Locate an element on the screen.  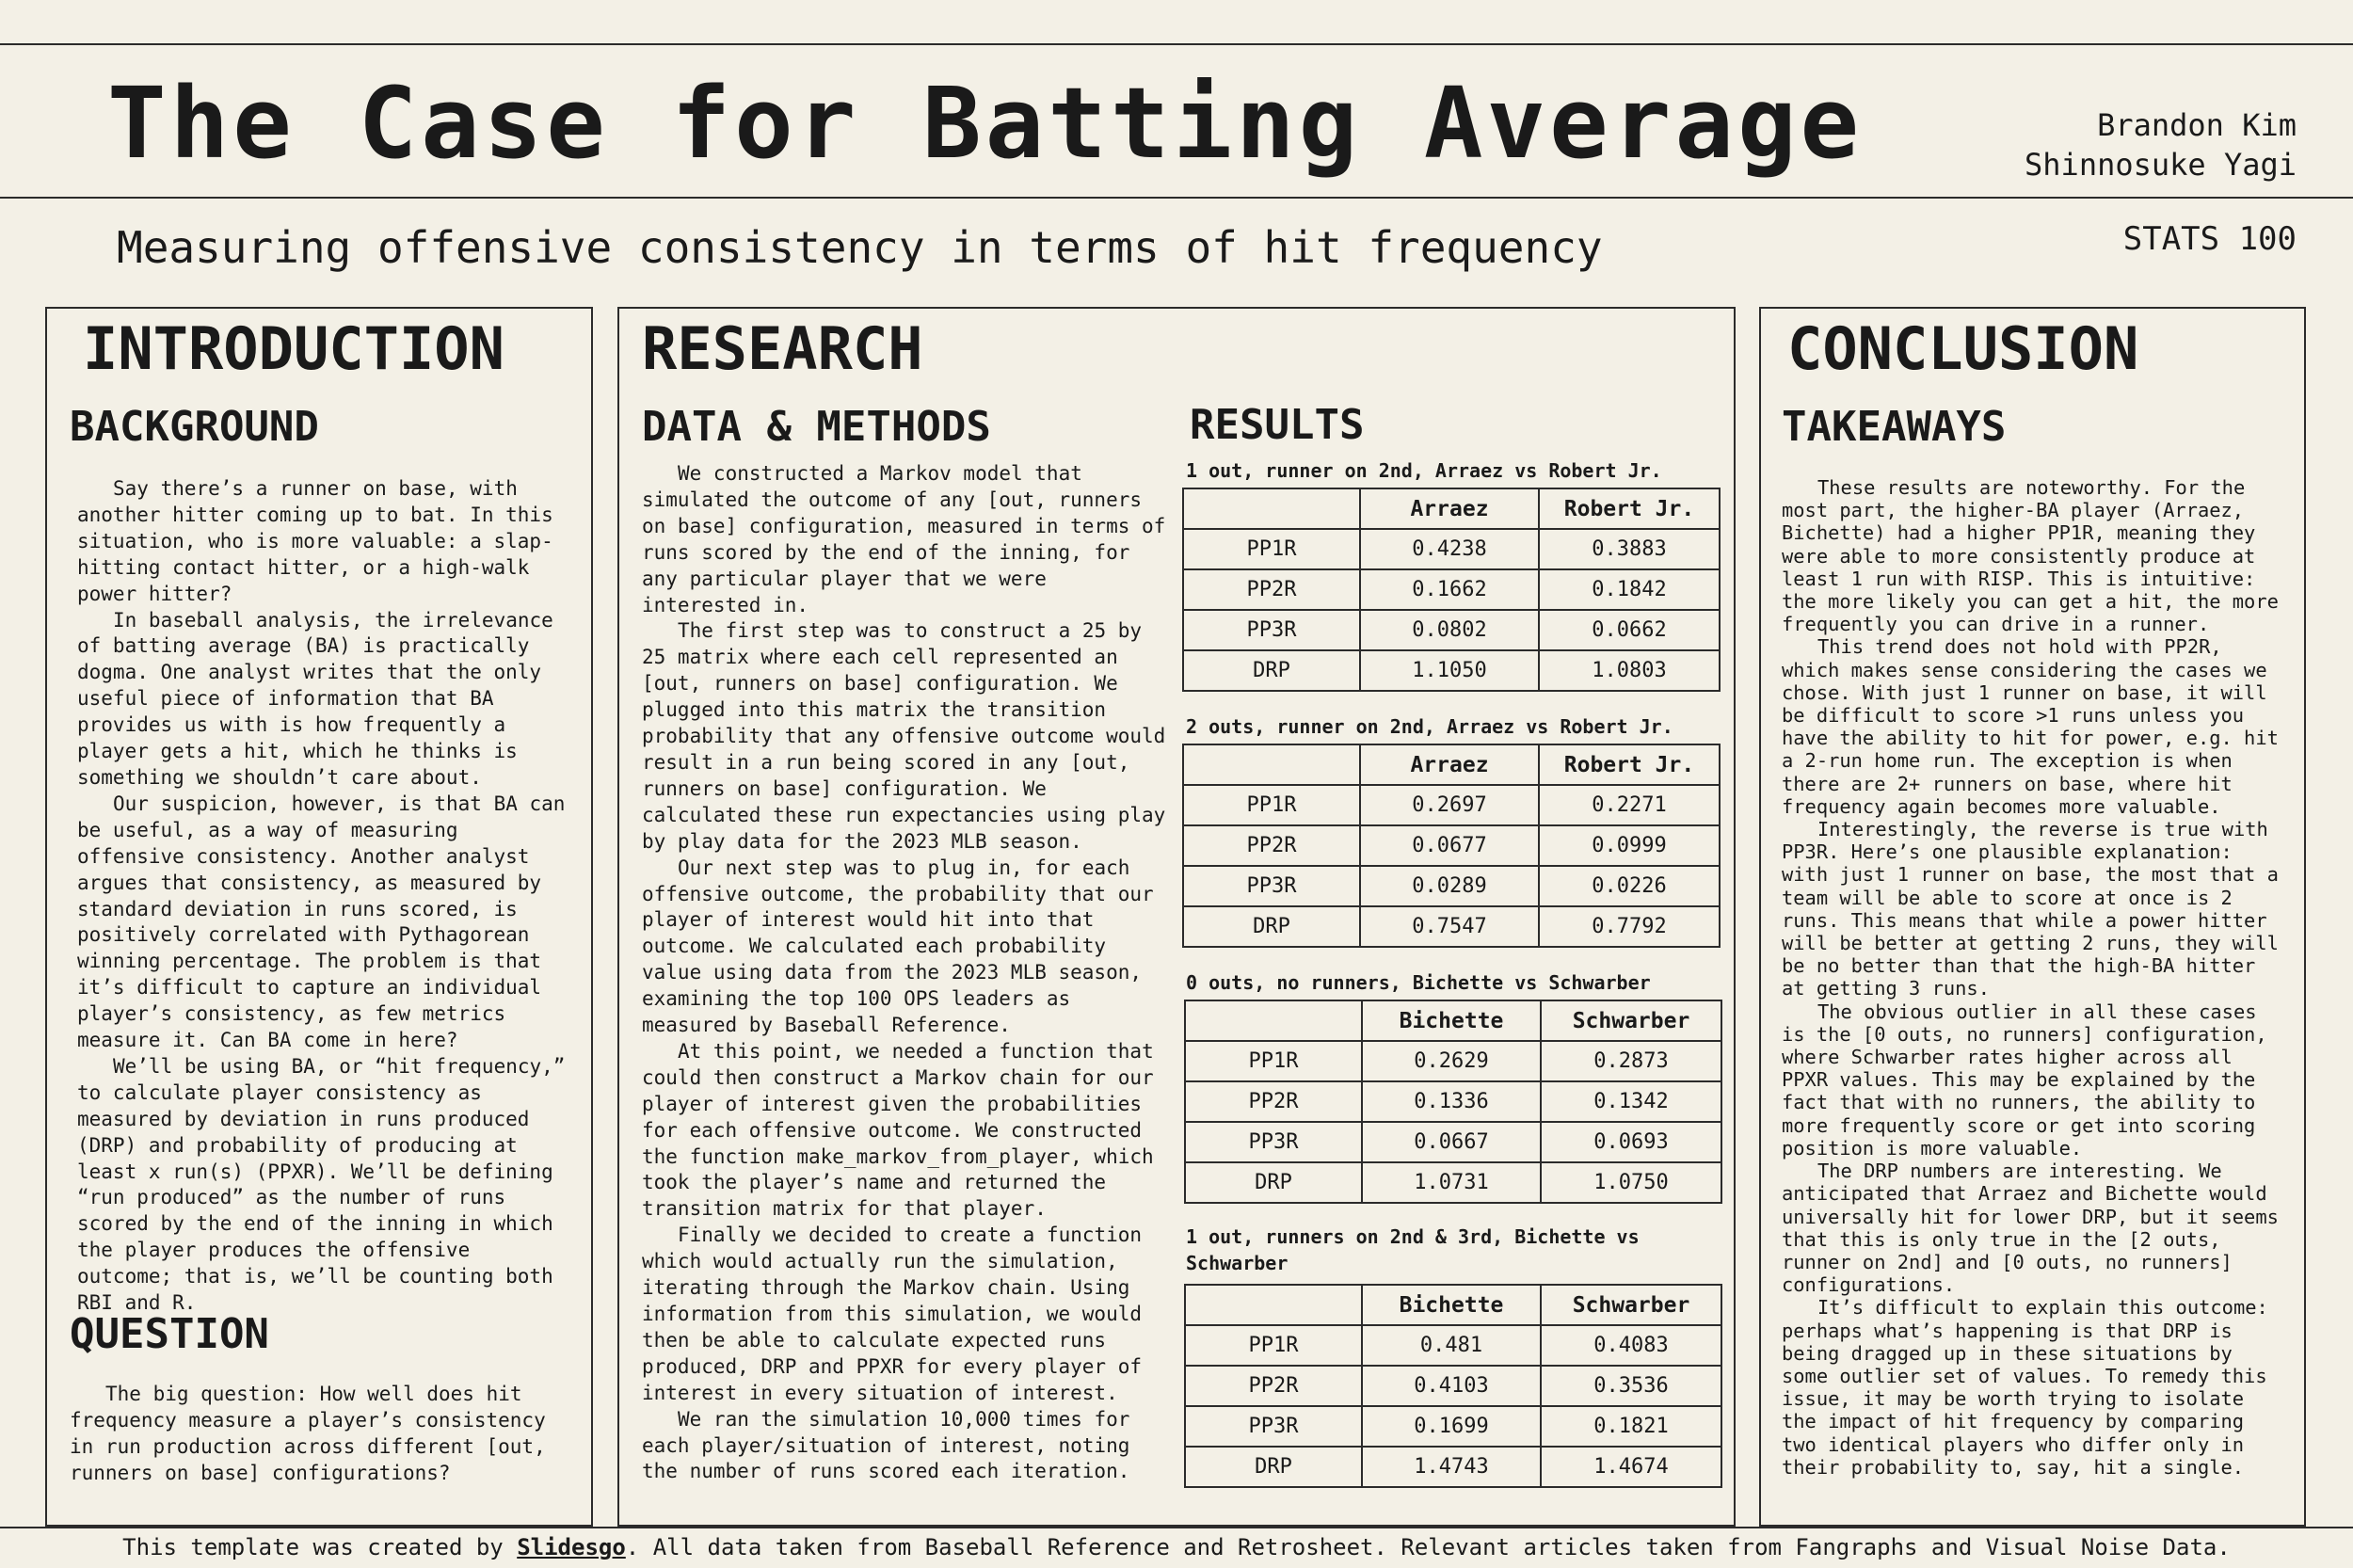
slidesgo-link: Slidesgo is located at coordinates (571, 1547).